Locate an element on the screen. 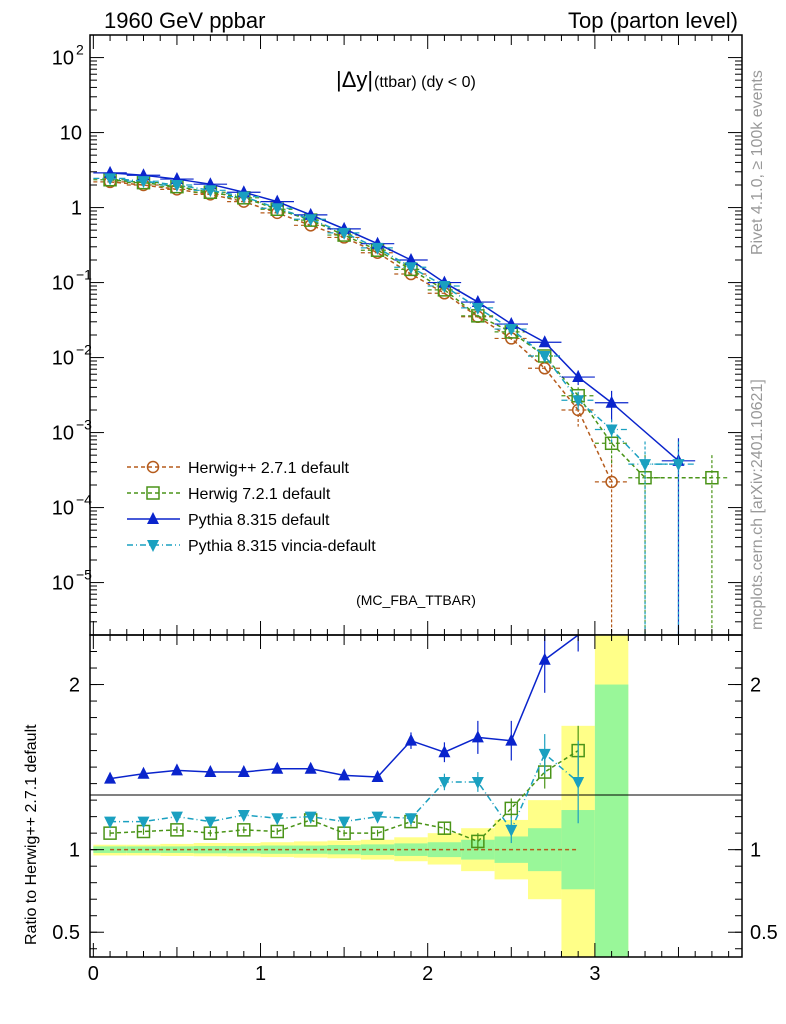 This screenshot has width=786, height=1024. side-text-bottom: mcplots.cern.ch [arXiv:2401.10621] is located at coordinates (757, 504).